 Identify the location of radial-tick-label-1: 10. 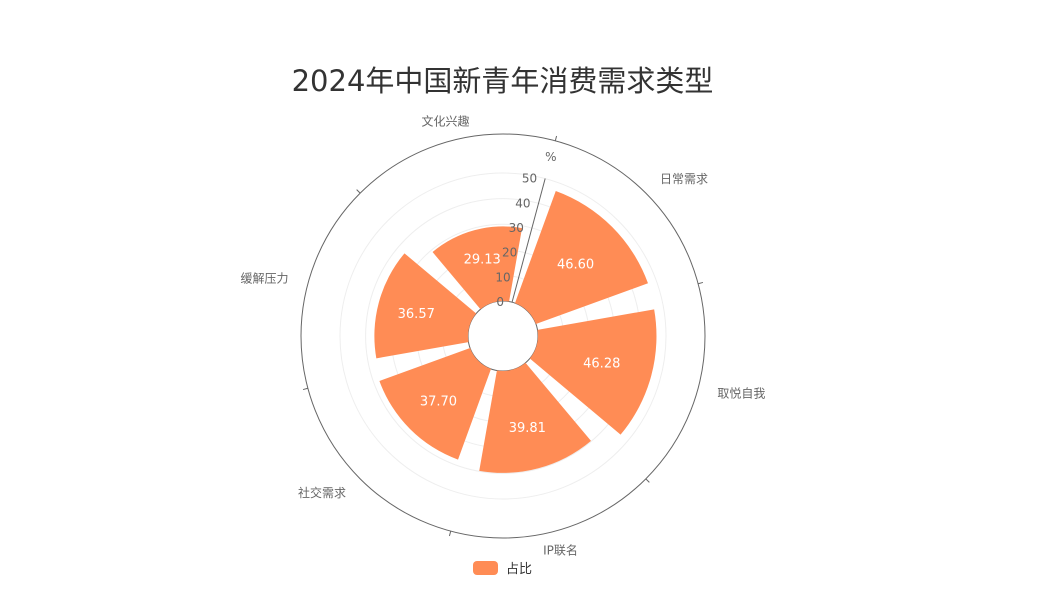
(502, 277).